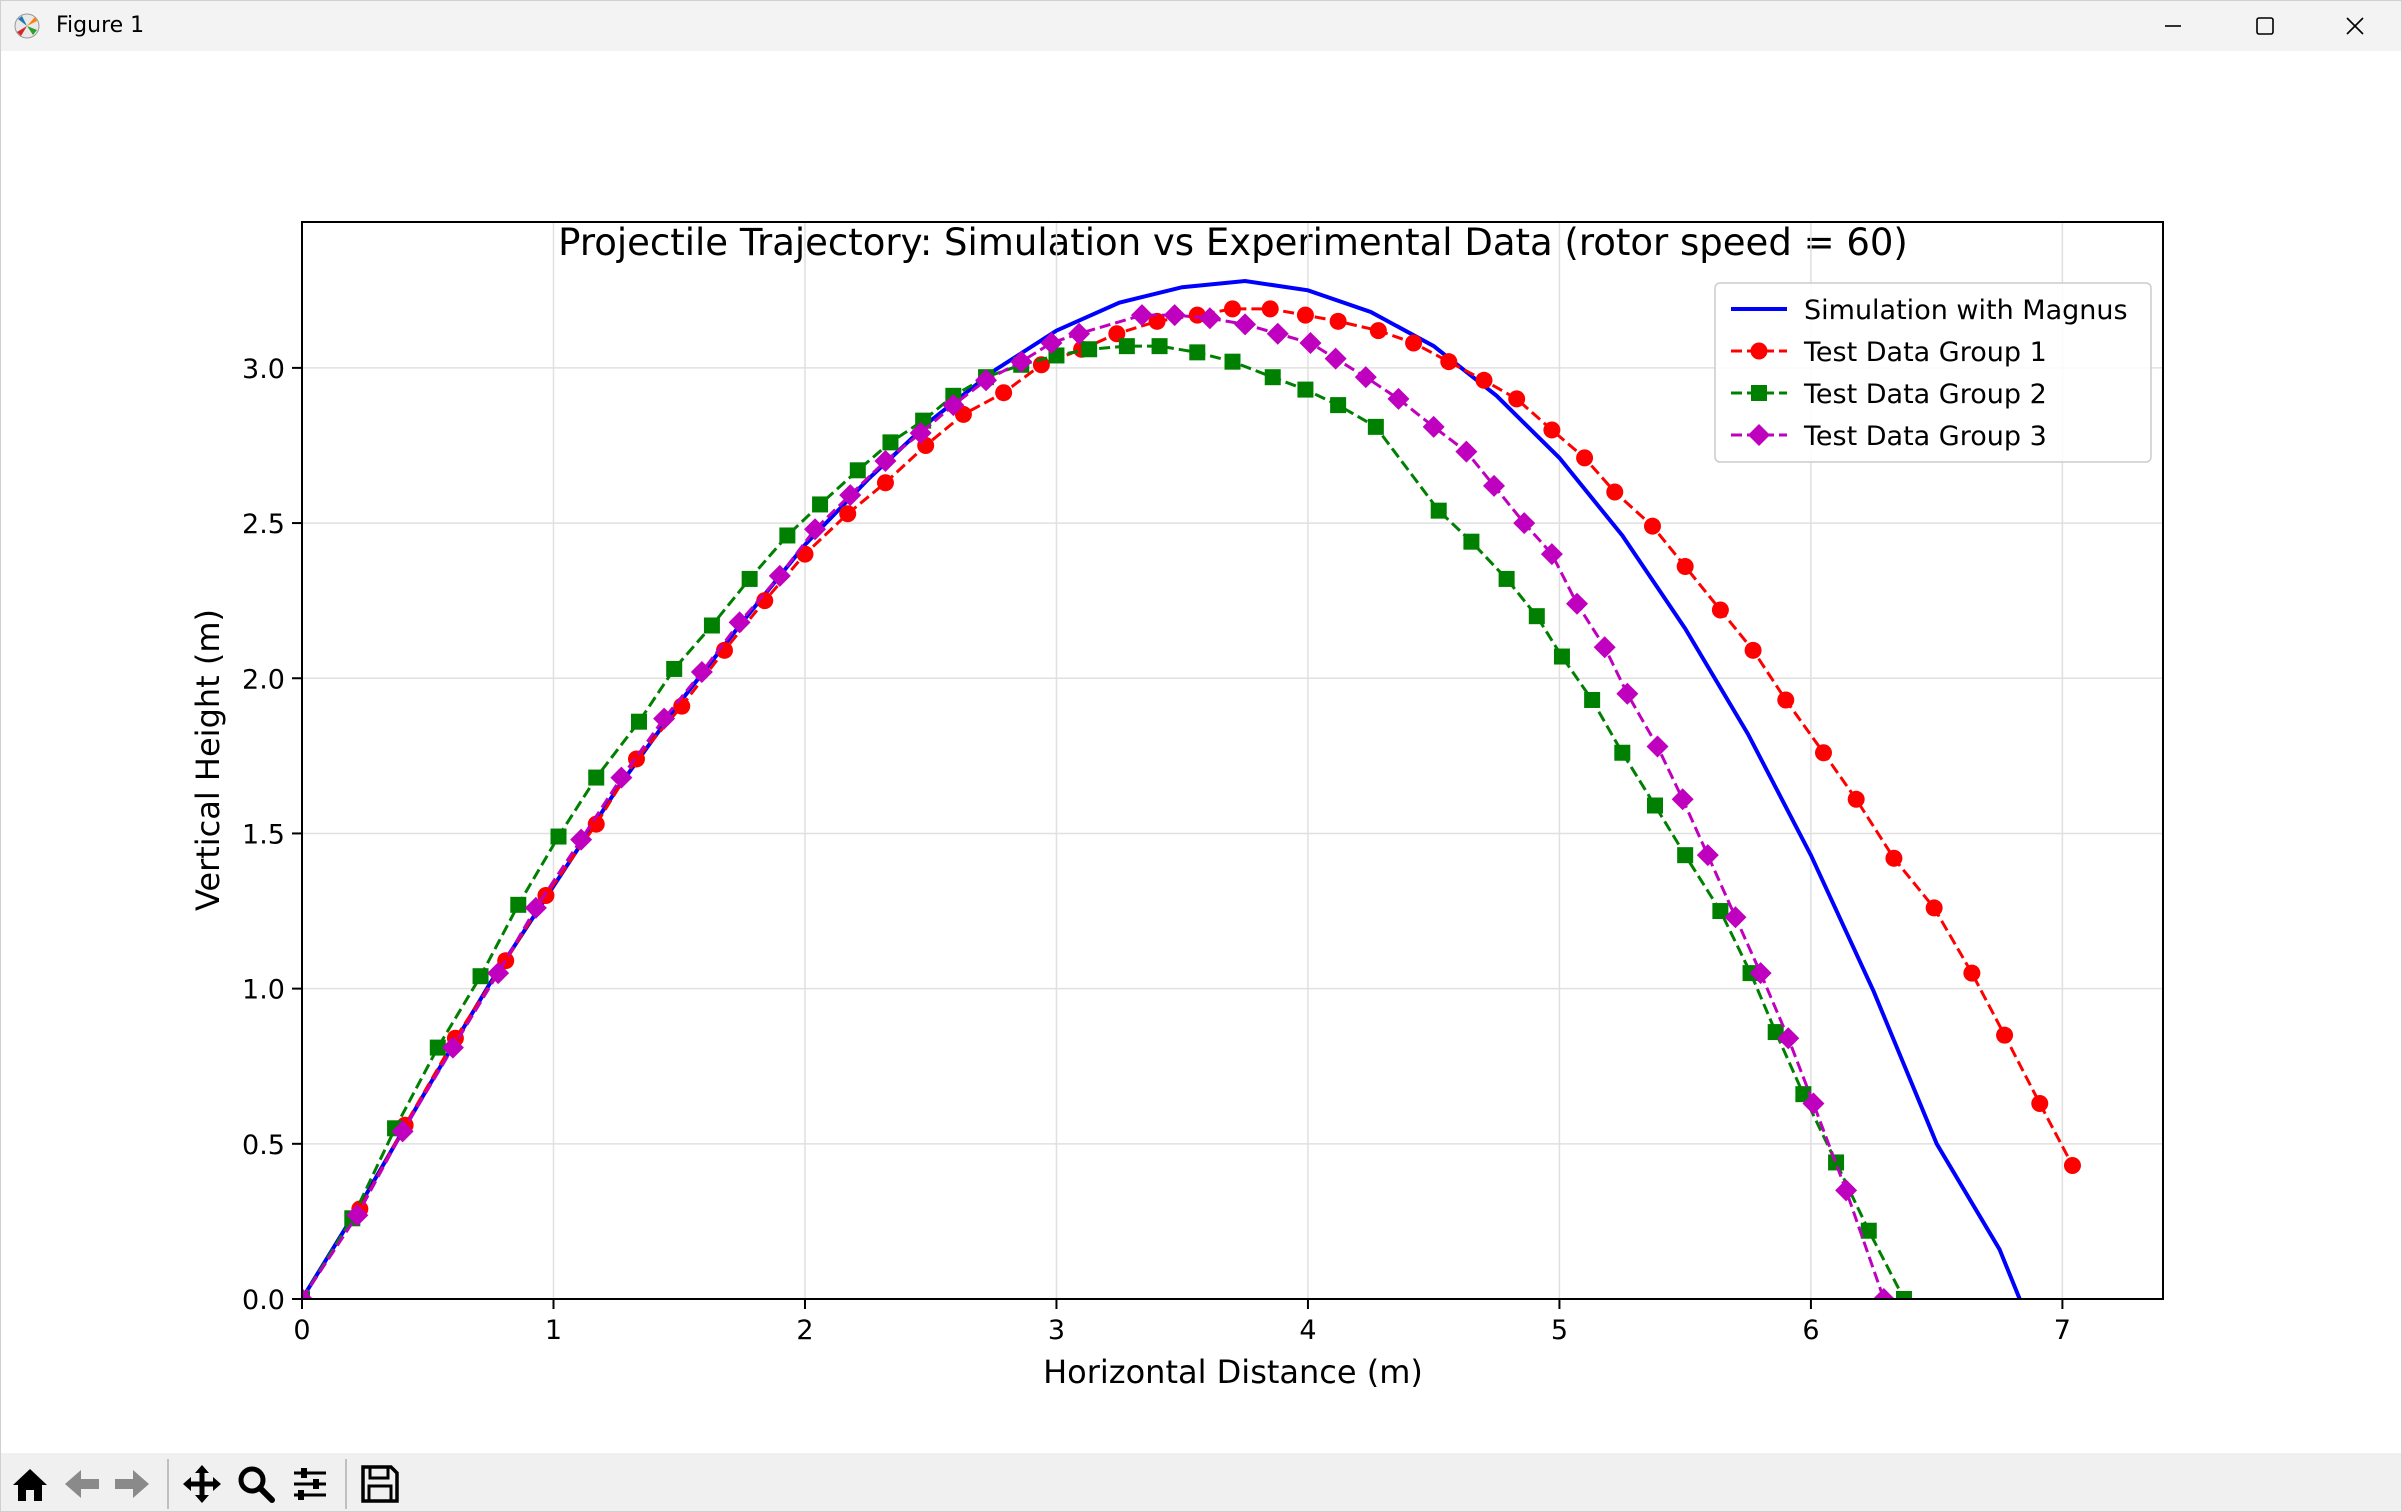 Image resolution: width=2402 pixels, height=1512 pixels. Describe the element at coordinates (1925, 394) in the screenshot. I see `legend-label: Test Data Group 2` at that location.